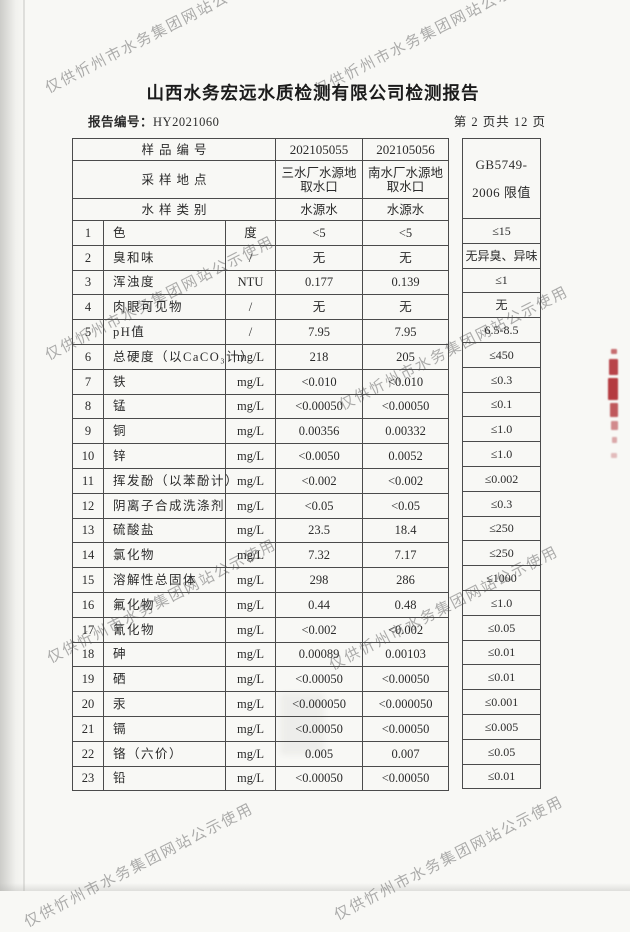 This screenshot has height=932, width=630. I want to click on row-number-cell: 7, so click(88, 381).